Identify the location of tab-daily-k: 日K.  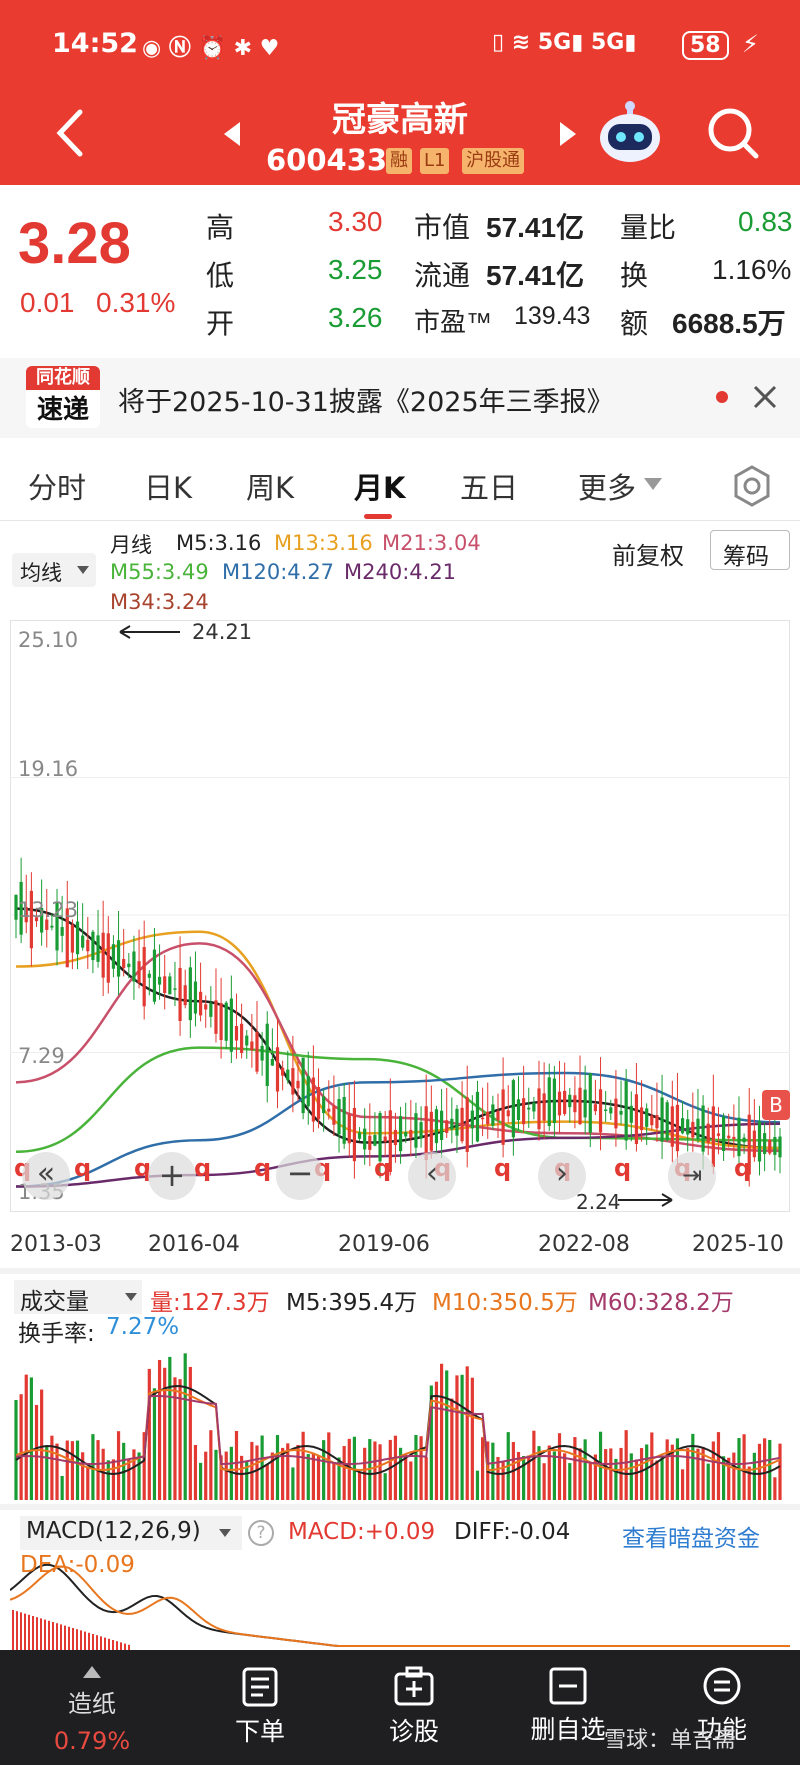
(168, 488).